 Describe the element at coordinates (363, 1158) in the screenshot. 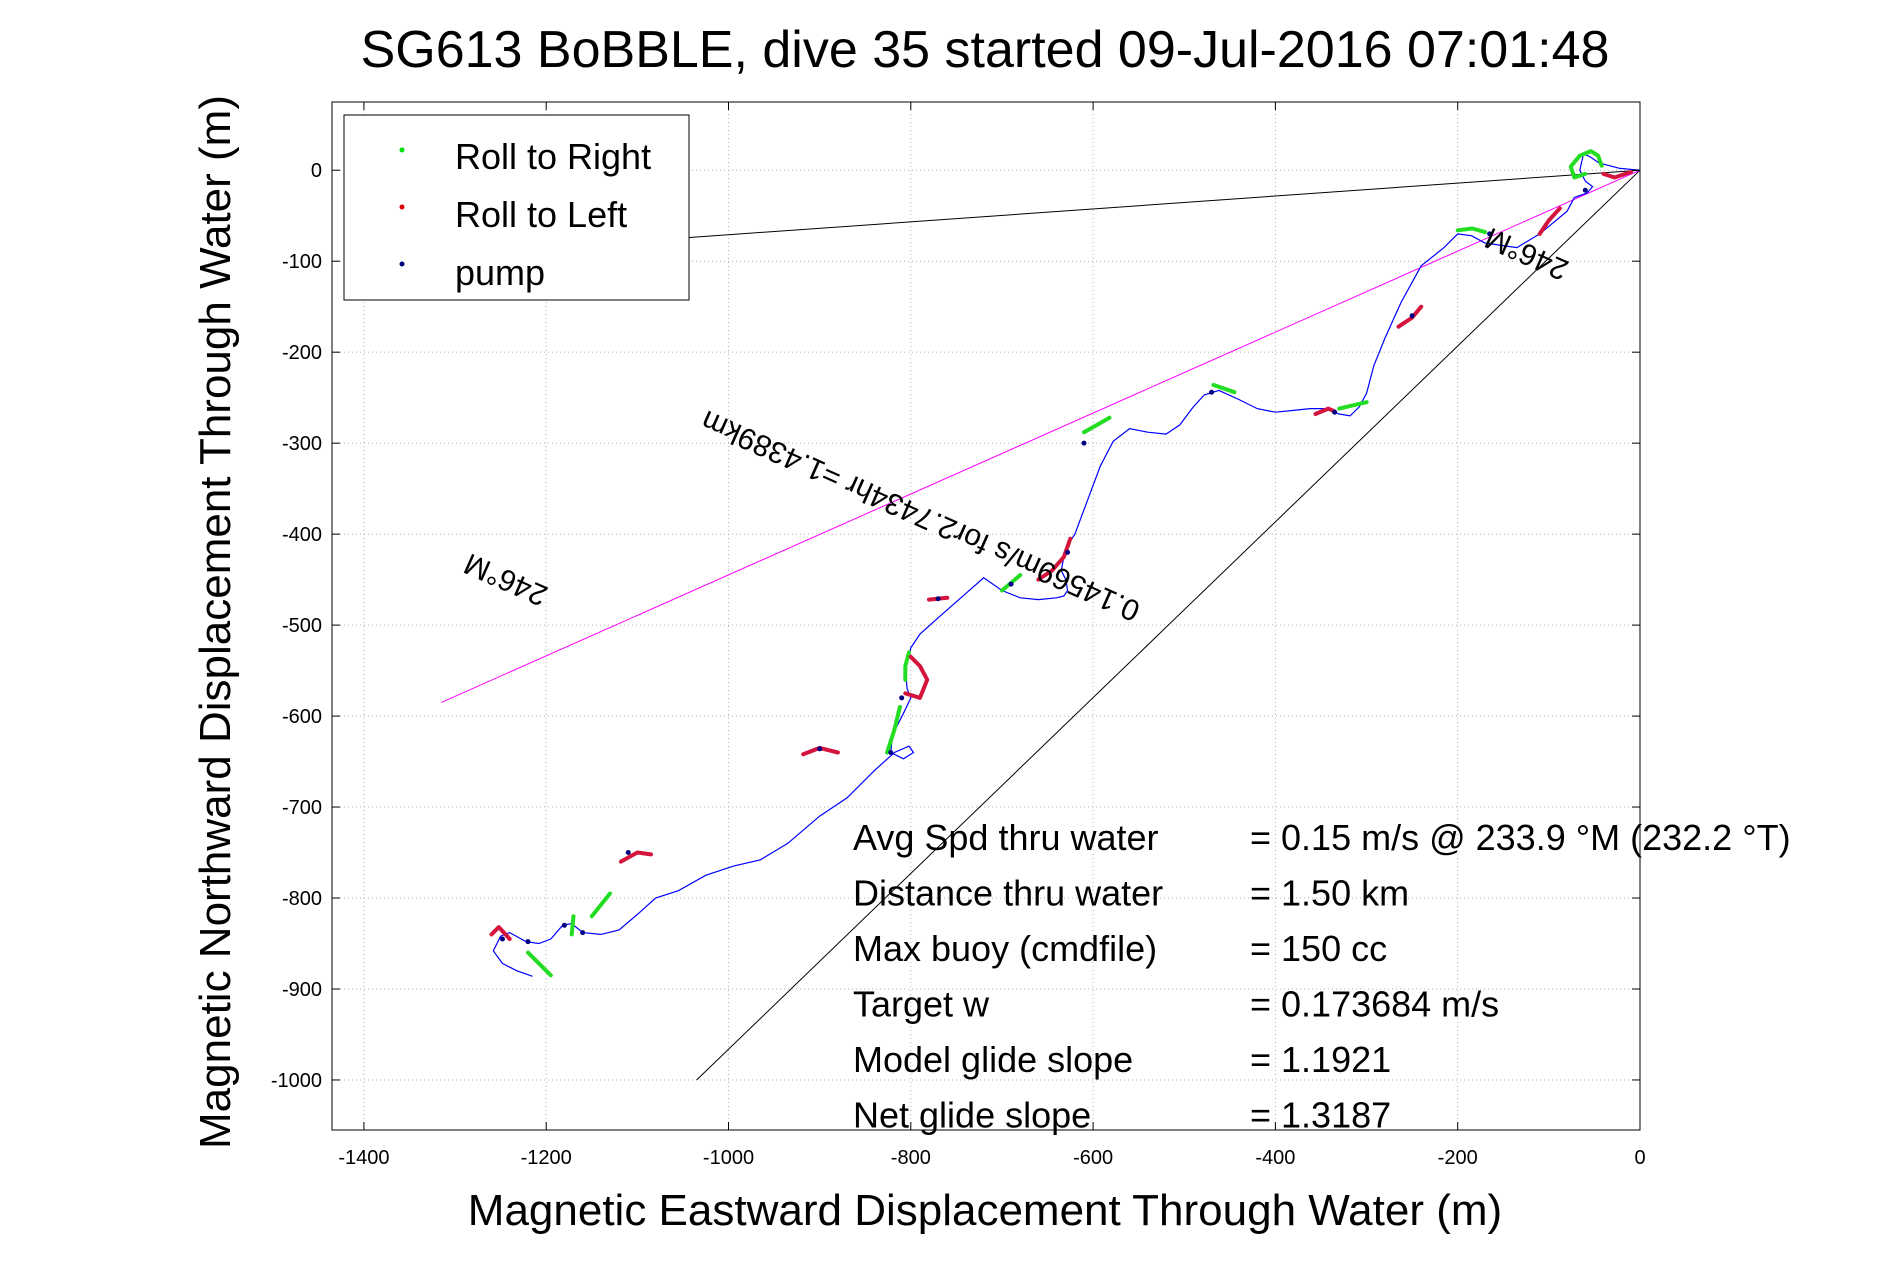

I see `x-tick-label: -1400` at that location.